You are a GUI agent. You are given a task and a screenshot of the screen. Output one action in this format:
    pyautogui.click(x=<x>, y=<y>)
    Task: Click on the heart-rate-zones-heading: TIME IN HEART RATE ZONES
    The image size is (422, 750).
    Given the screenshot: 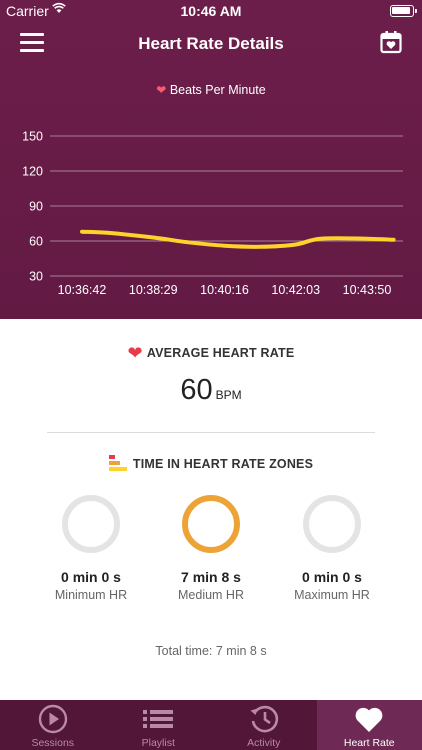 What is the action you would take?
    pyautogui.click(x=211, y=463)
    